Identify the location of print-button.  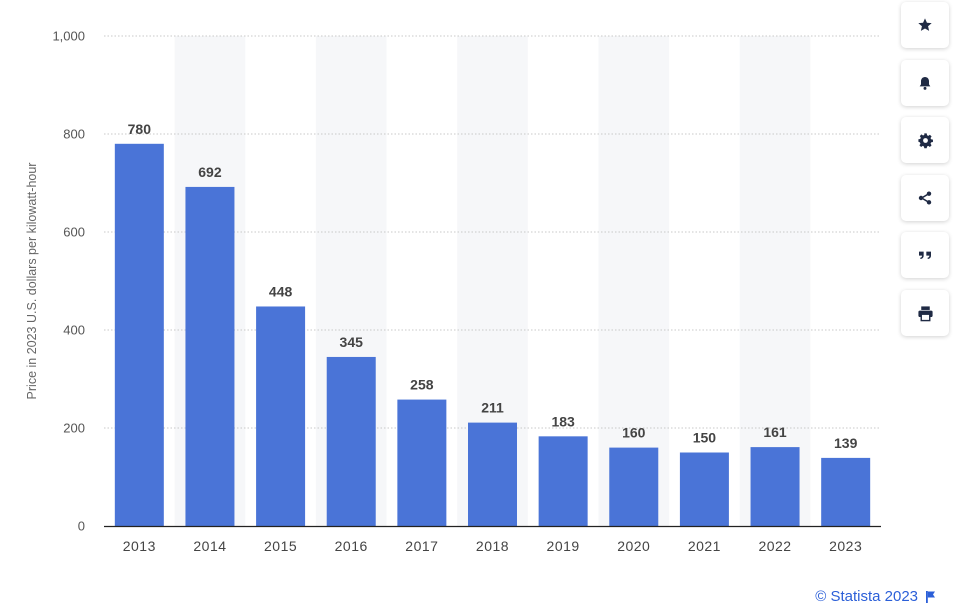
(925, 313).